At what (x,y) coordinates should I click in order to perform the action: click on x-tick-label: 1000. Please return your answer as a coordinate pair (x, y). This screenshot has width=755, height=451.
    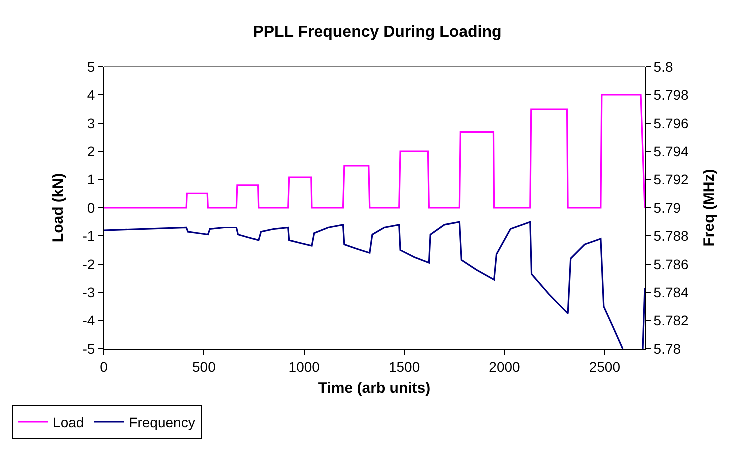
    Looking at the image, I should click on (304, 366).